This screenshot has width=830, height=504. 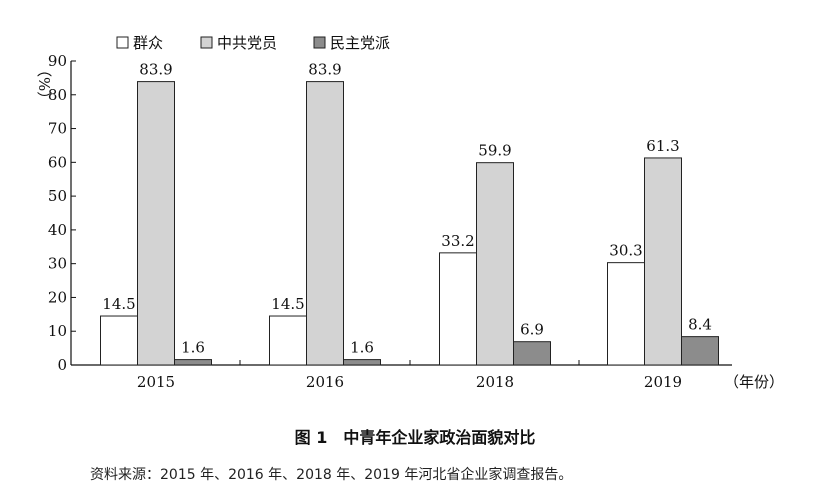 What do you see at coordinates (325, 382) in the screenshot?
I see `x-tick-label: 2016` at bounding box center [325, 382].